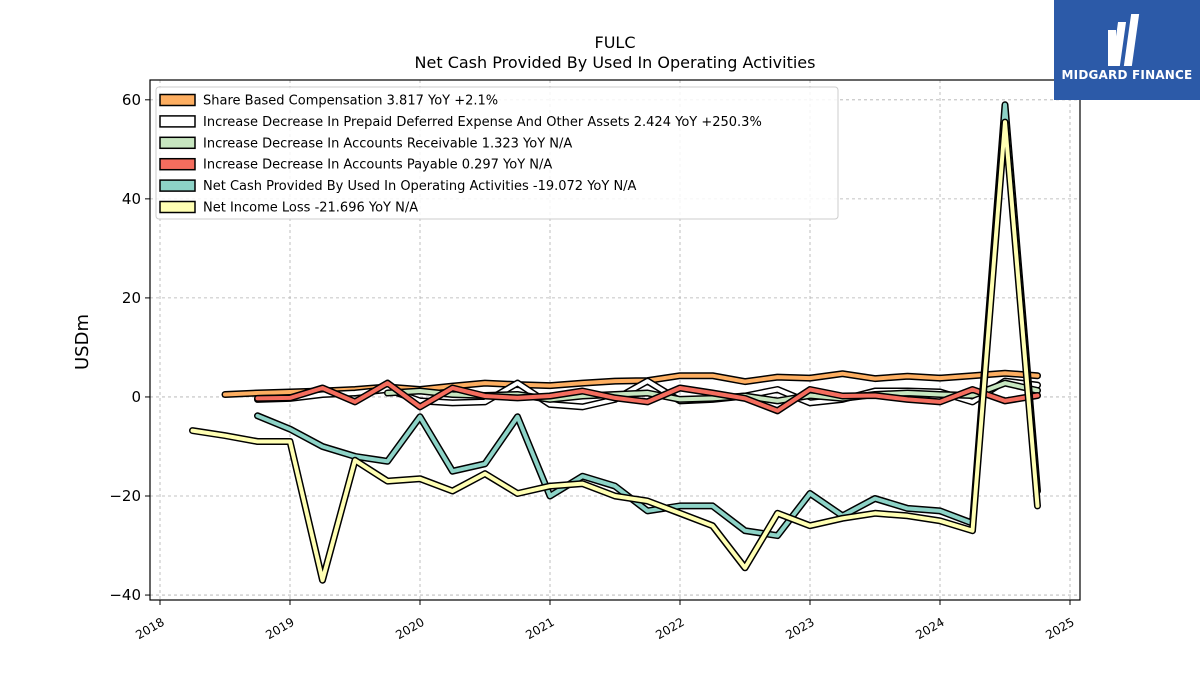 Image resolution: width=1200 pixels, height=675 pixels. I want to click on y-tick-label: 40, so click(131, 199).